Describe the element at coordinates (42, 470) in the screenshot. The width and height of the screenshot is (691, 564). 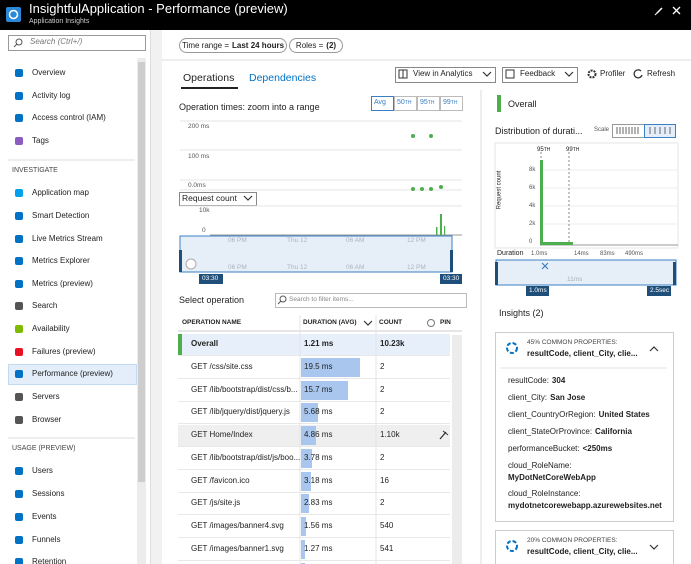
I see `nav-item: Users` at that location.